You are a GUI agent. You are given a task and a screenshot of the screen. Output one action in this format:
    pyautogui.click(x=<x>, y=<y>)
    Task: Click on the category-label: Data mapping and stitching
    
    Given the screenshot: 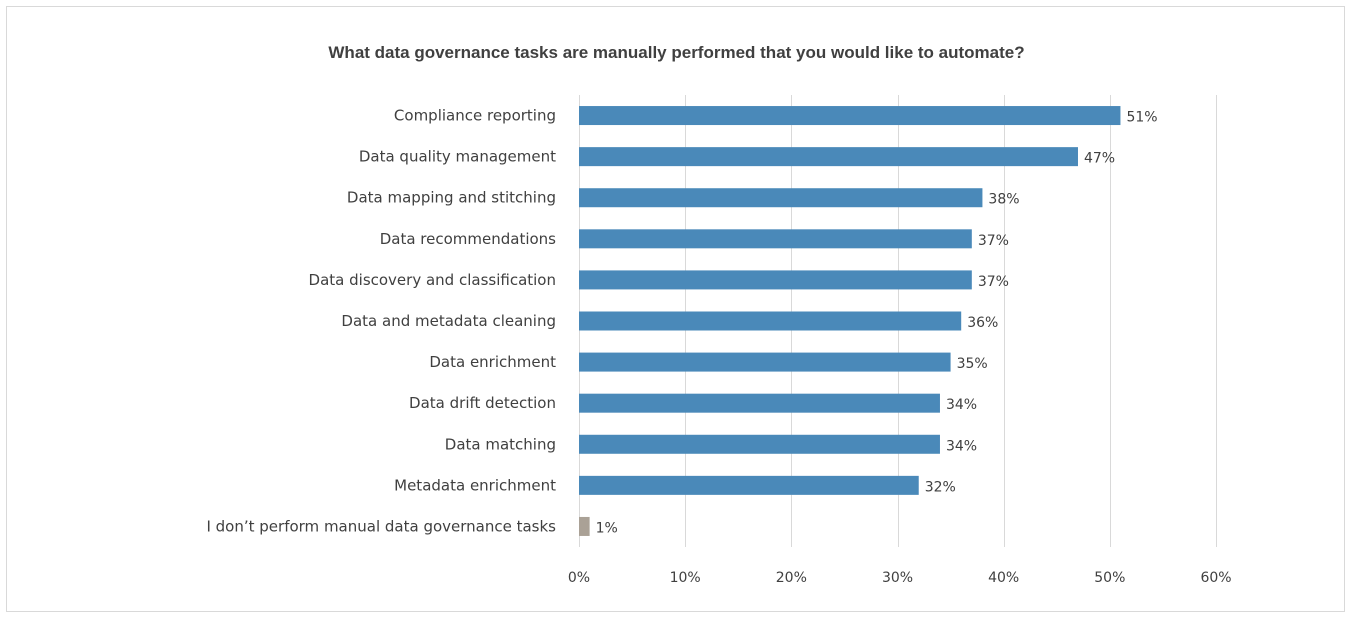 What is the action you would take?
    pyautogui.click(x=451, y=198)
    